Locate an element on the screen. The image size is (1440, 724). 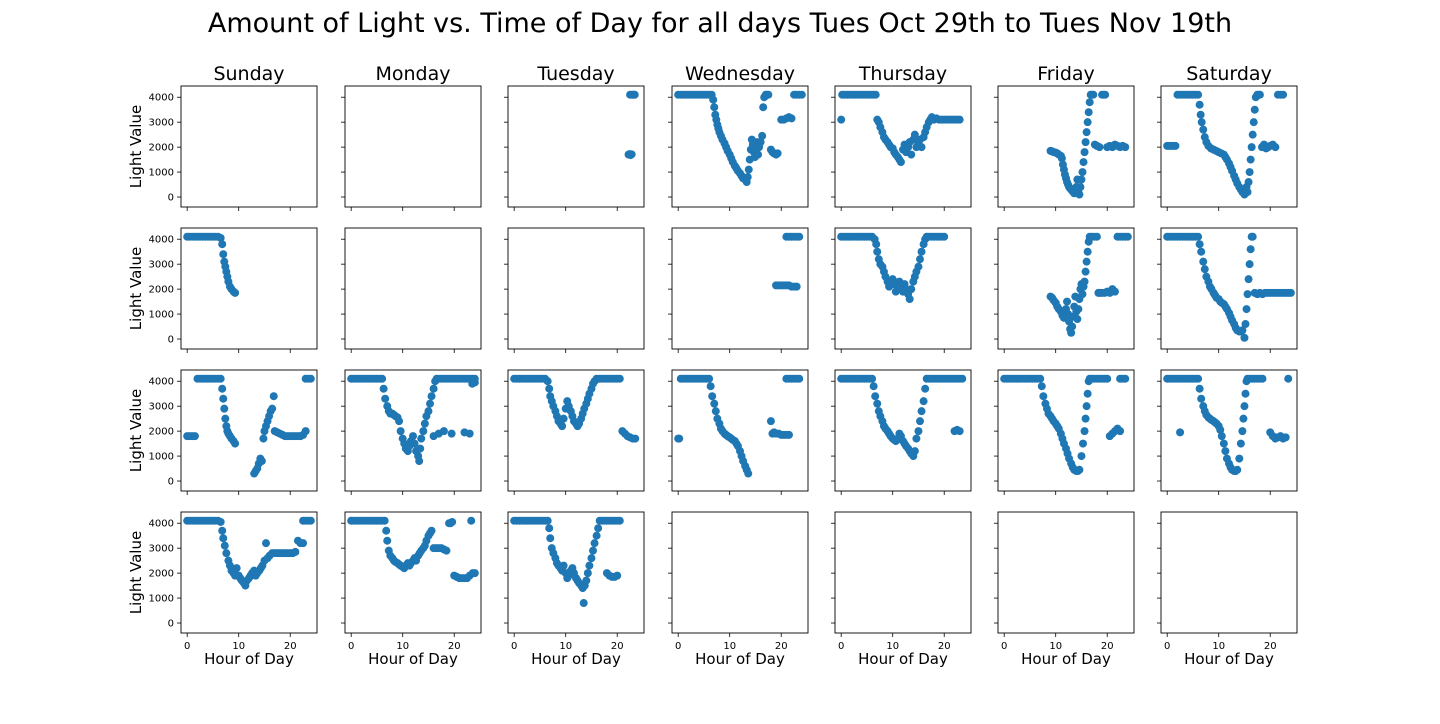
column-title-wednesday: Wednesday is located at coordinates (740, 74).